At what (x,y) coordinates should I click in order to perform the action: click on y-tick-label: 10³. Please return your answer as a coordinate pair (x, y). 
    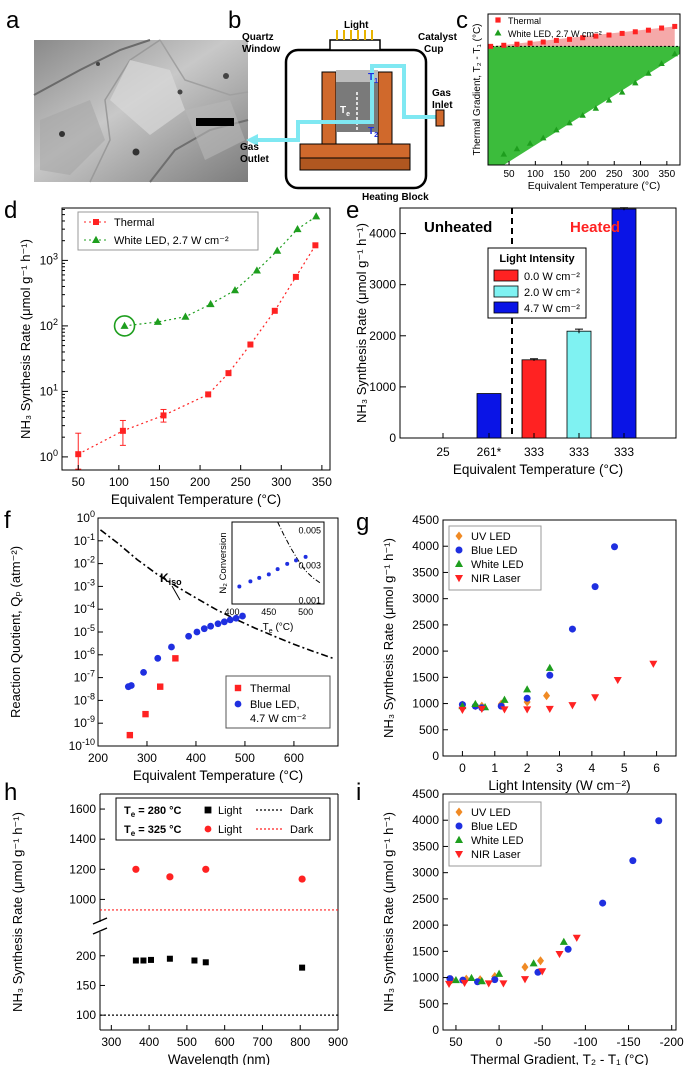
    Looking at the image, I should click on (49, 259).